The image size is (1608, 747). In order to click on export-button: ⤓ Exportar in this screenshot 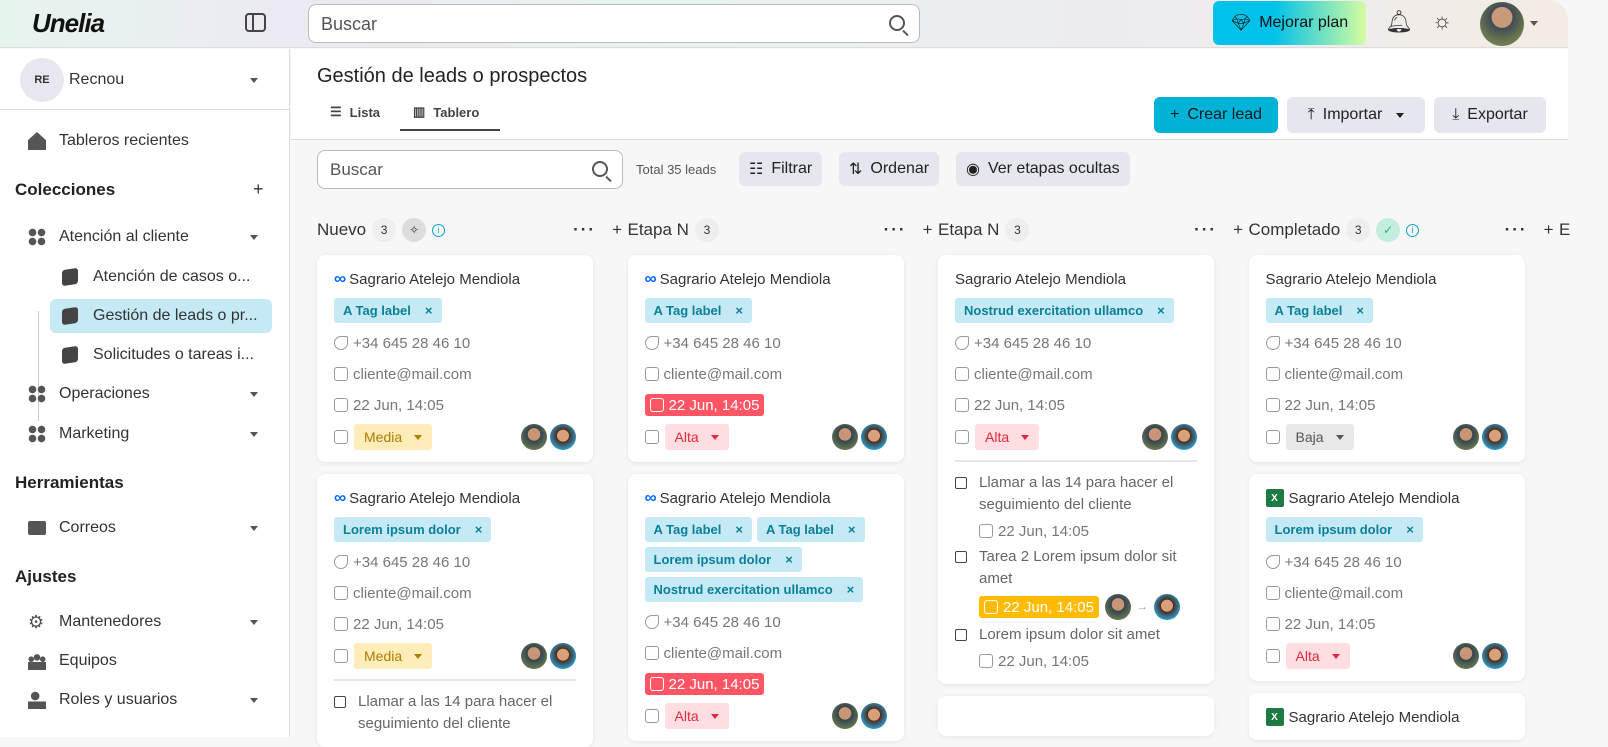, I will do `click(1490, 115)`.